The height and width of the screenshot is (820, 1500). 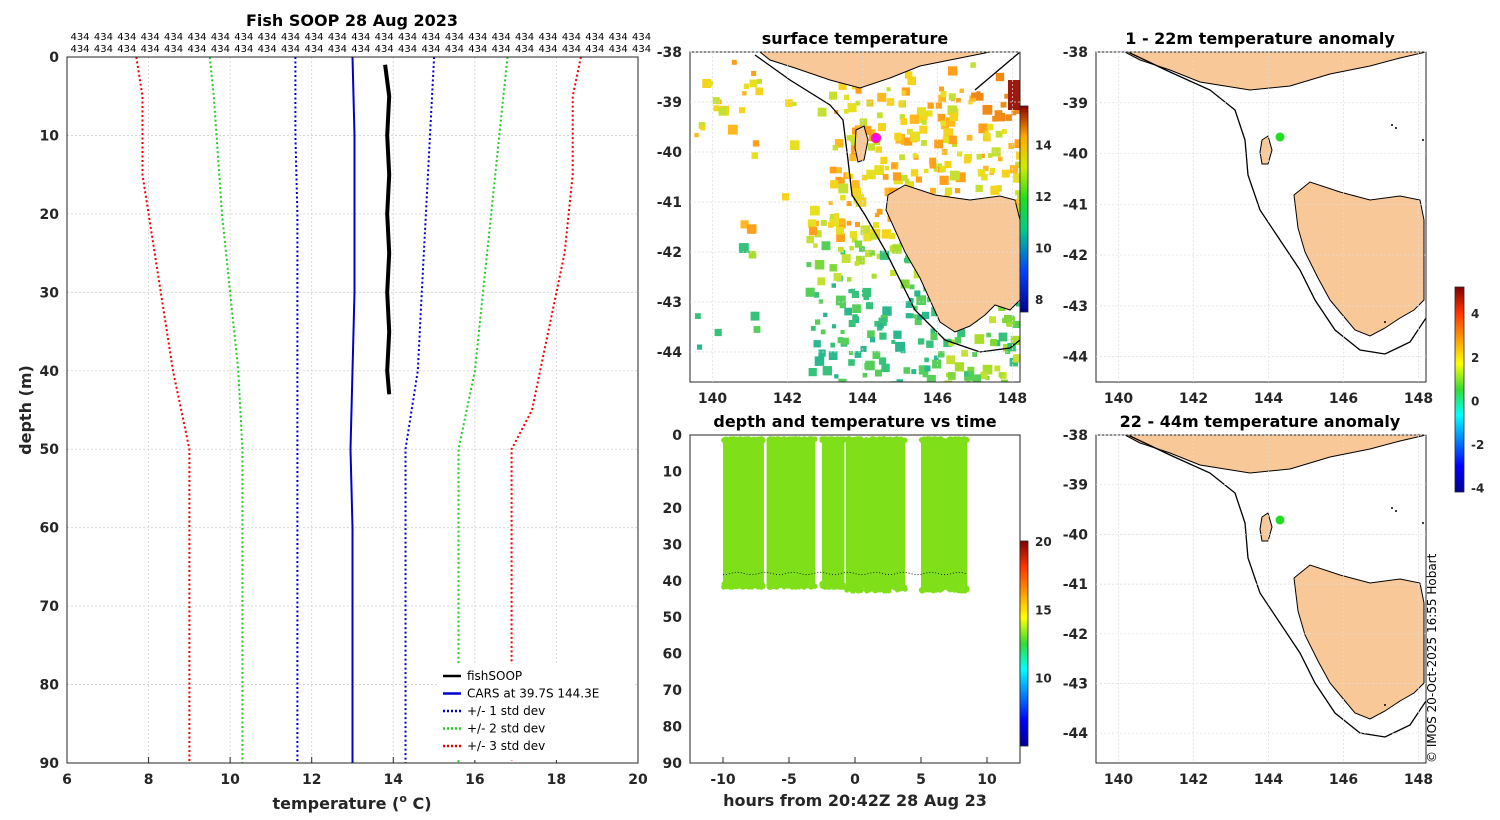 What do you see at coordinates (1459, 389) in the screenshot?
I see `anomaly-colorbar` at bounding box center [1459, 389].